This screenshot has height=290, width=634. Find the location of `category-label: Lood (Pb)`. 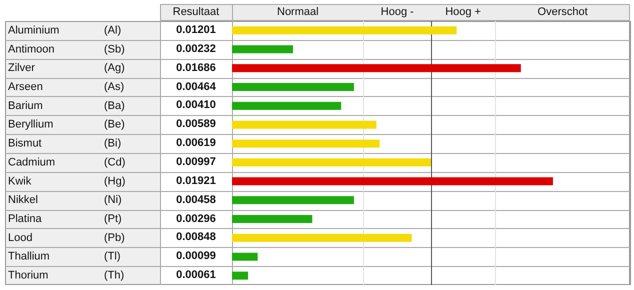

category-label: Lood (Pb) is located at coordinates (66, 238).